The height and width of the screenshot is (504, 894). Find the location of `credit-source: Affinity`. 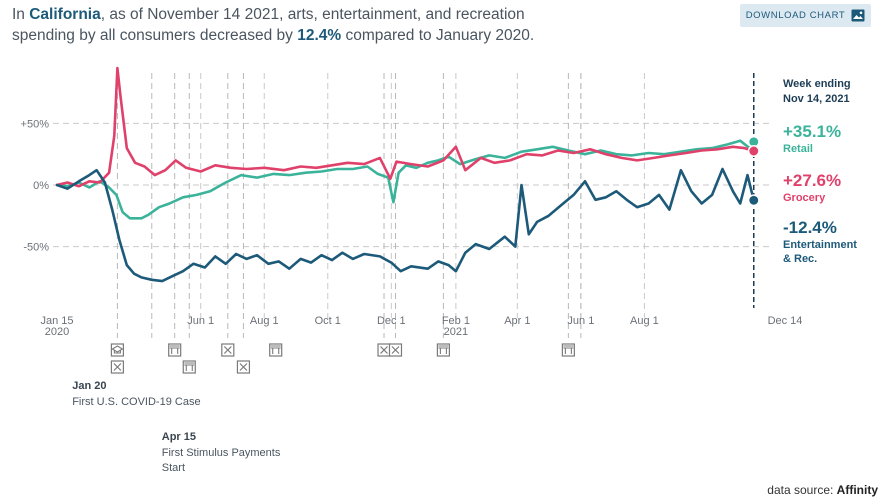

credit-source: Affinity is located at coordinates (857, 490).